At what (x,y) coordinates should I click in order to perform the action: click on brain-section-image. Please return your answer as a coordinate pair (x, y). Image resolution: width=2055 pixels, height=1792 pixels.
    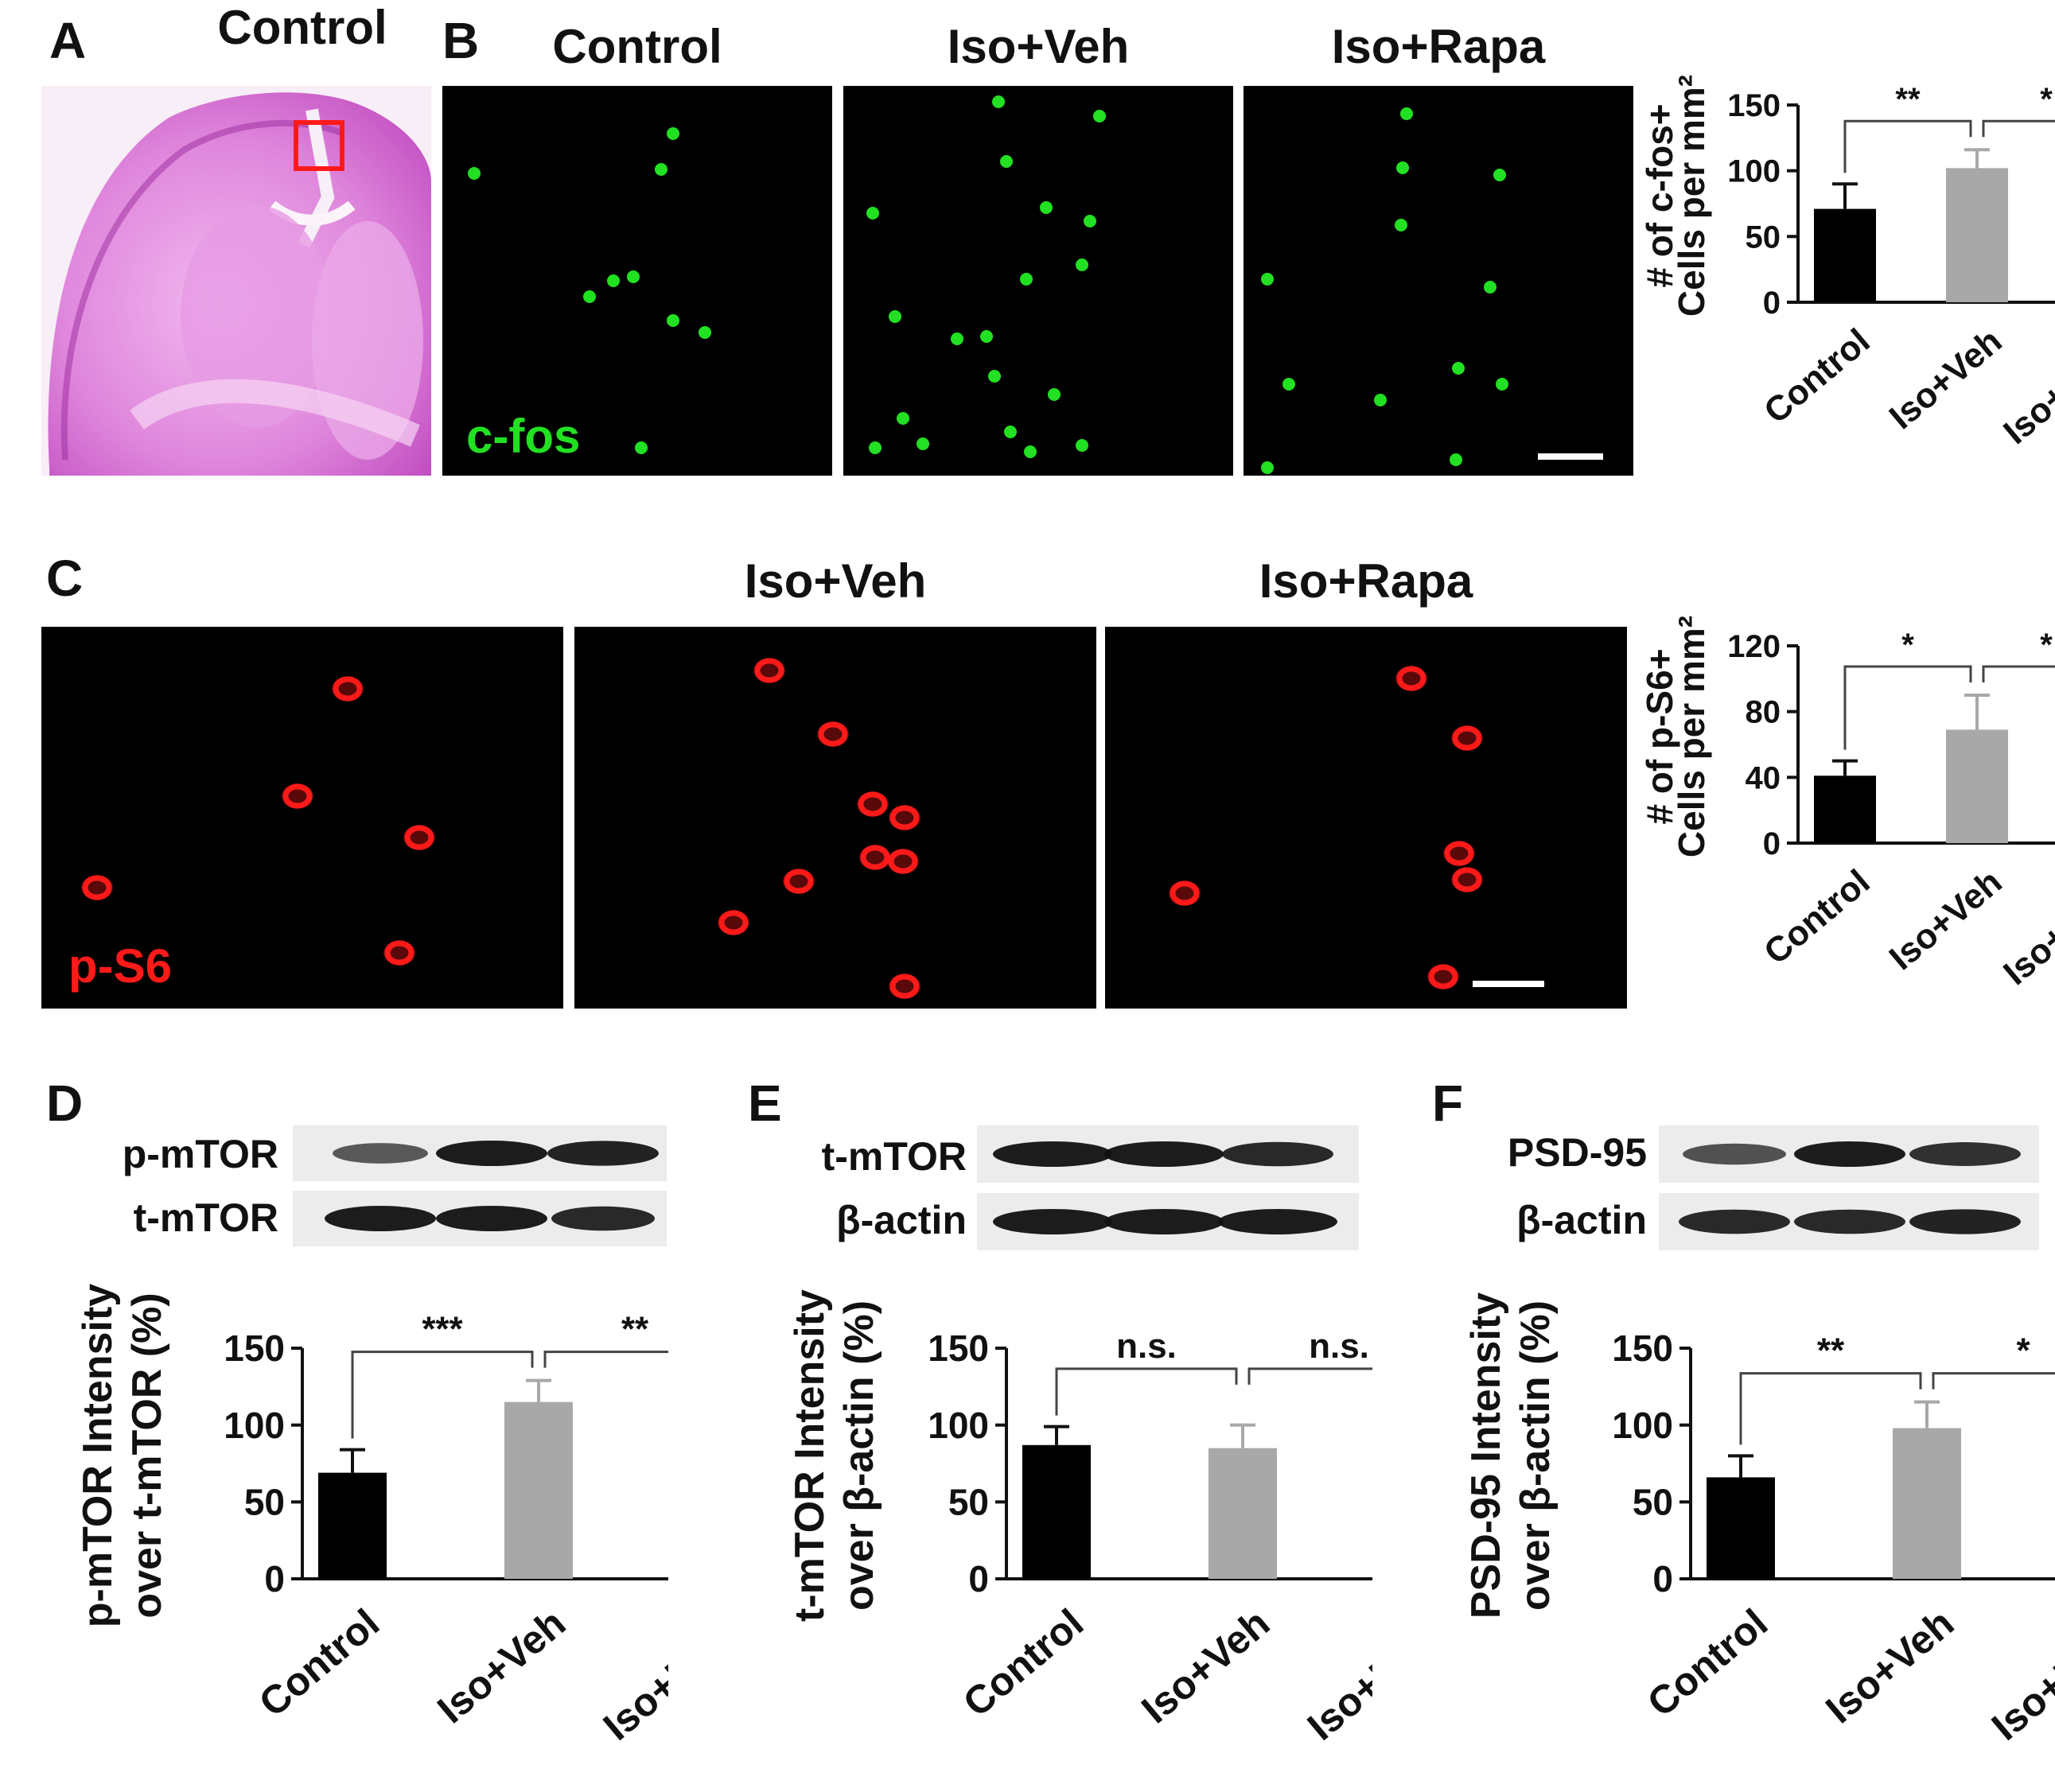
    Looking at the image, I should click on (236, 281).